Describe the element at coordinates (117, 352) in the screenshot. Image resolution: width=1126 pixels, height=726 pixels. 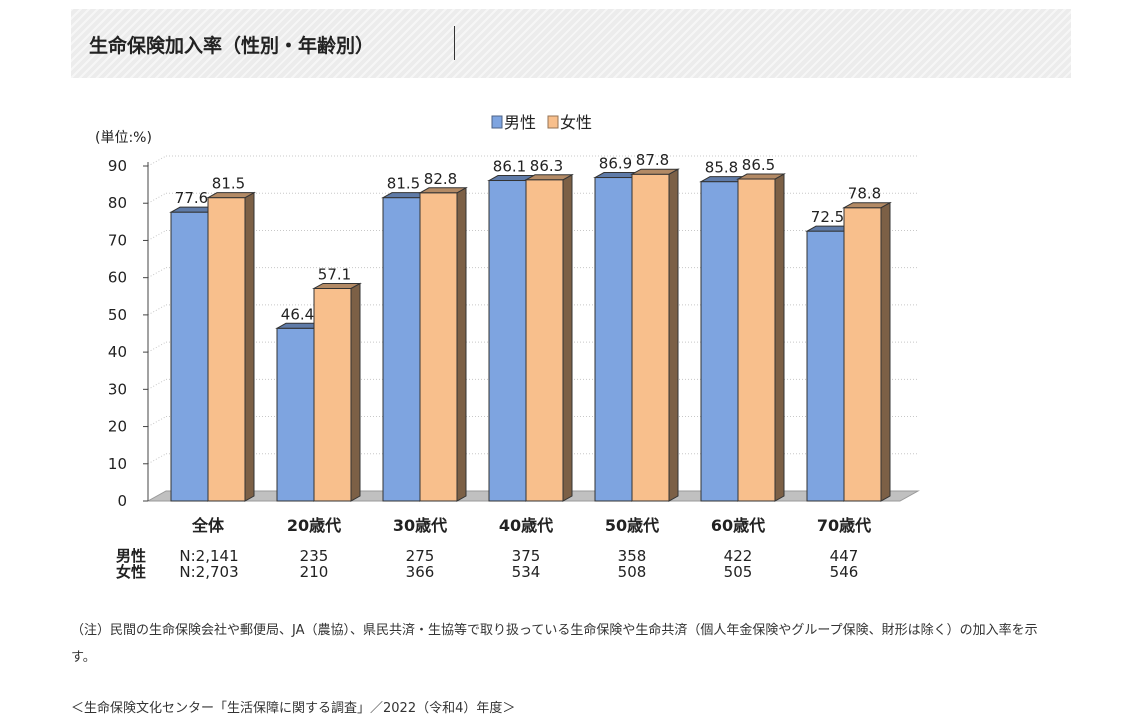
I see `y-tick-label: 40` at that location.